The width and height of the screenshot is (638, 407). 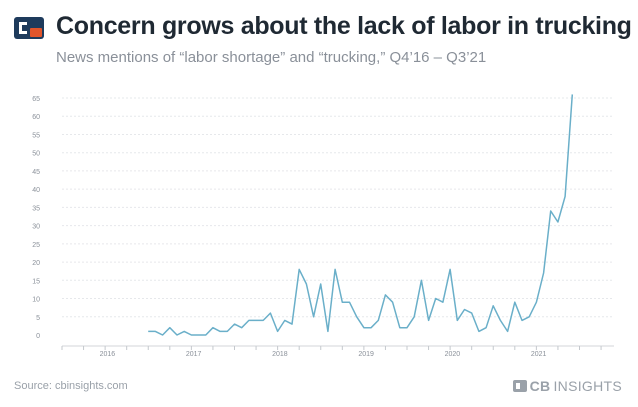 What do you see at coordinates (36, 208) in the screenshot?
I see `y-tick-label-35: 35` at bounding box center [36, 208].